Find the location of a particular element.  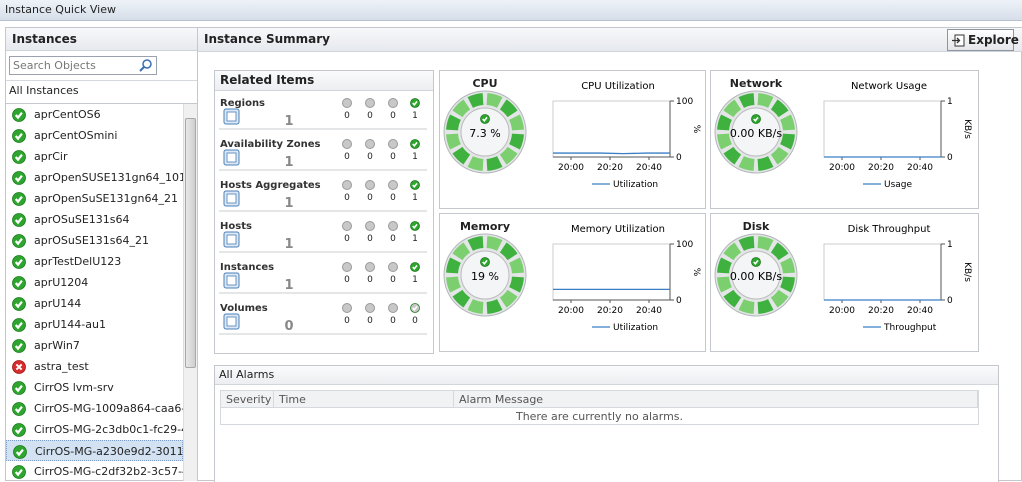

instance-name: CirrOS lvm-srv is located at coordinates (74, 387).